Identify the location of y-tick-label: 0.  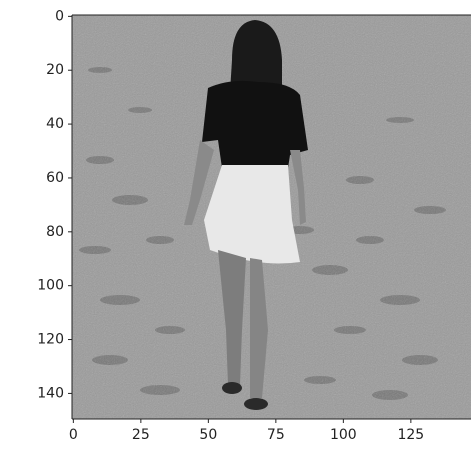
(59, 16).